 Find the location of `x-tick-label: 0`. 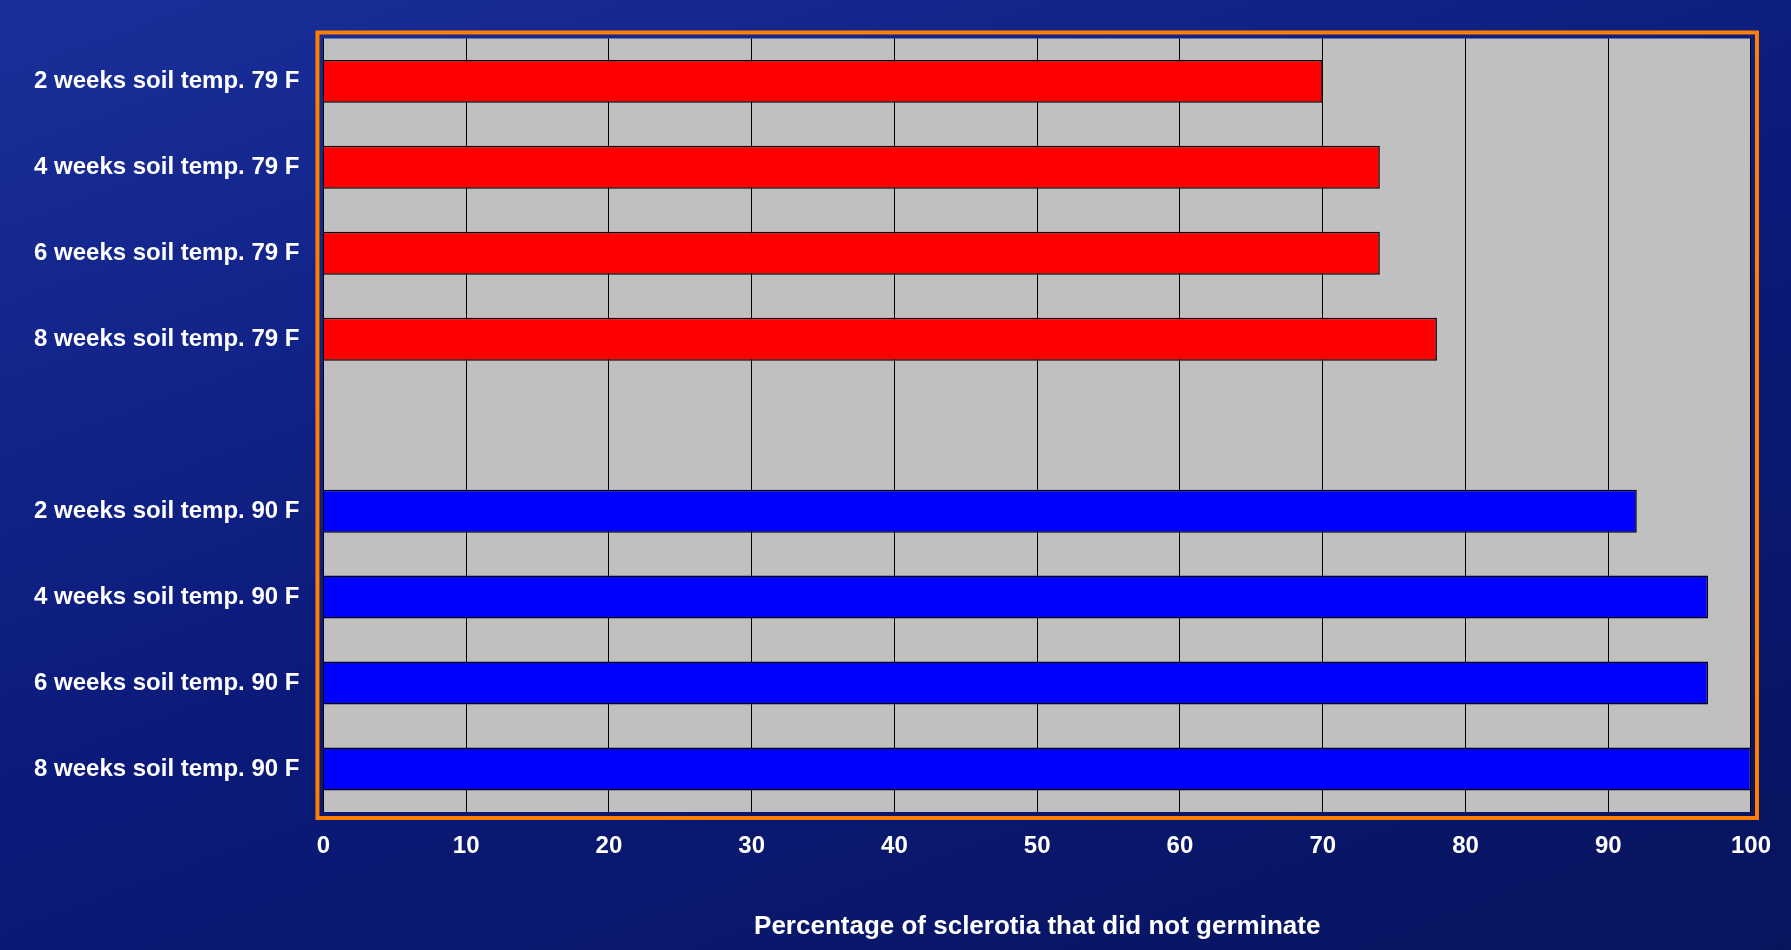

x-tick-label: 0 is located at coordinates (323, 845).